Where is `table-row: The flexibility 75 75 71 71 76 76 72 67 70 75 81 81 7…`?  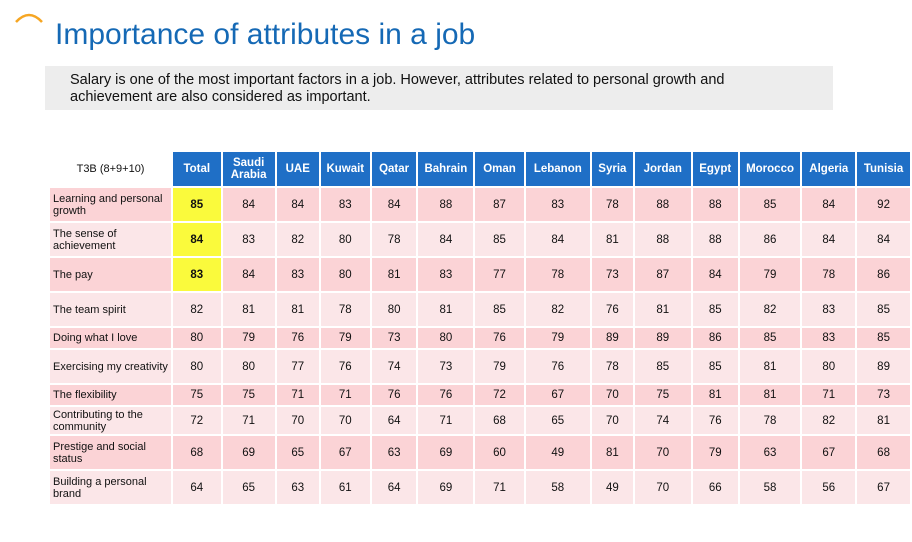 table-row: The flexibility 75 75 71 71 76 76 72 67 70 75 81 81 7… is located at coordinates (480, 395).